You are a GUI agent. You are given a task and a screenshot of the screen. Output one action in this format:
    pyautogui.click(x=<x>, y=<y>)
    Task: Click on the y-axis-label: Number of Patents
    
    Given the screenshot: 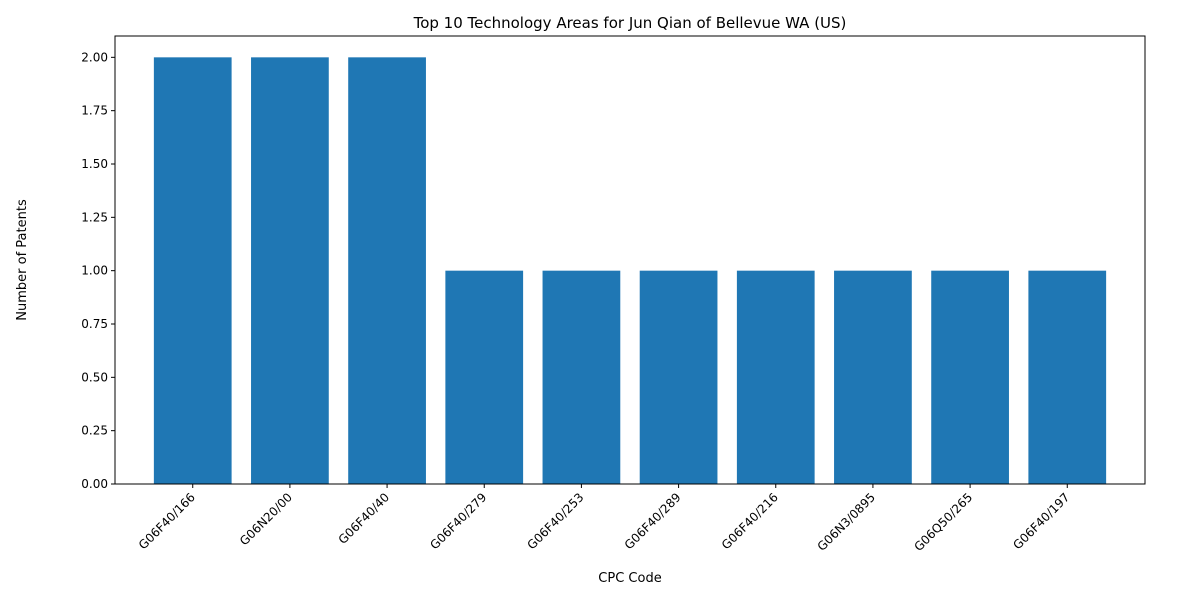 What is the action you would take?
    pyautogui.click(x=22, y=260)
    